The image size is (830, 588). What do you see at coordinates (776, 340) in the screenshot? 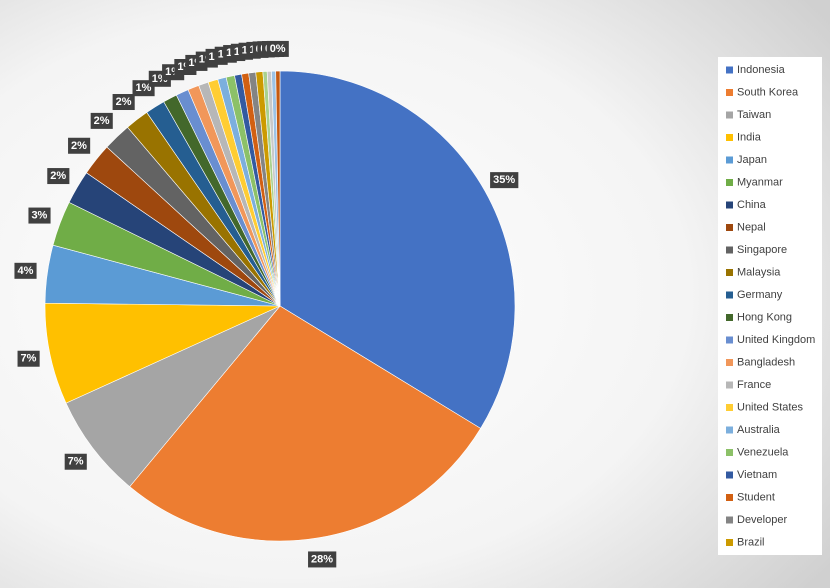
I see `legend-label: United Kingdom` at bounding box center [776, 340].